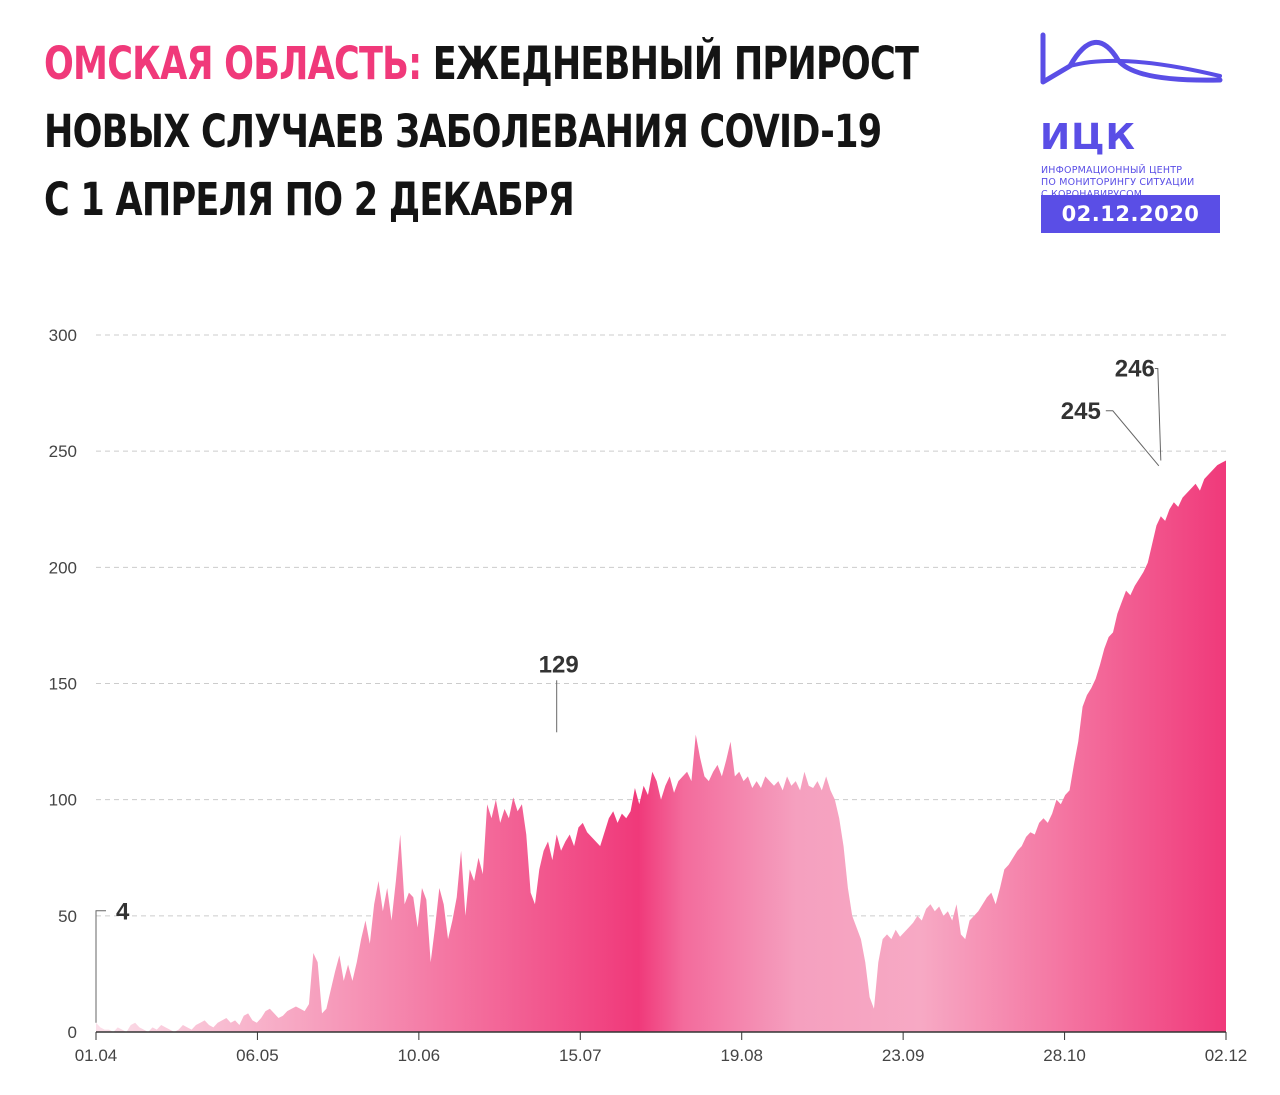 This screenshot has height=1095, width=1280. What do you see at coordinates (1118, 182) in the screenshot?
I see `logo-subtitle-line: ПО МОНИТОРИНГУ СИТУАЦИИ` at bounding box center [1118, 182].